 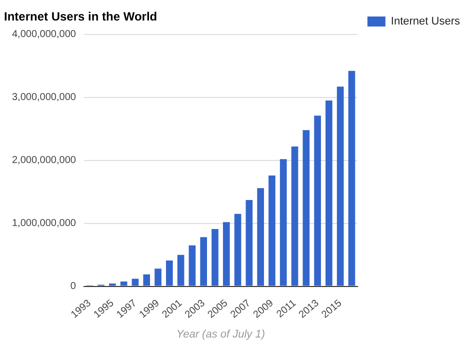 What do you see at coordinates (44, 160) in the screenshot?
I see `y-tick-label: 2,000,000,000` at bounding box center [44, 160].